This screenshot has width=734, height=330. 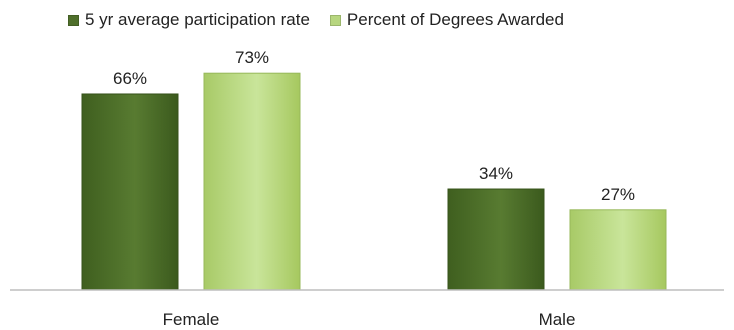 I want to click on value-label-female-series-1: 66%, so click(x=130, y=78).